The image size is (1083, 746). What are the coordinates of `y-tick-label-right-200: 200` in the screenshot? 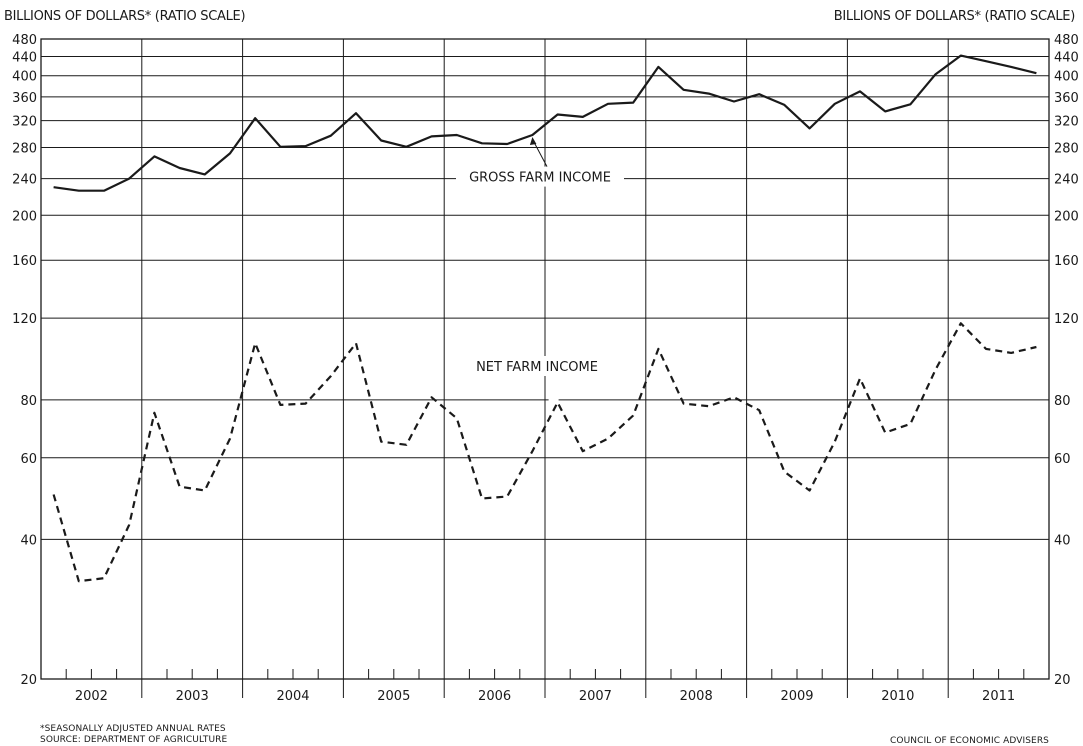 It's located at (1066, 216).